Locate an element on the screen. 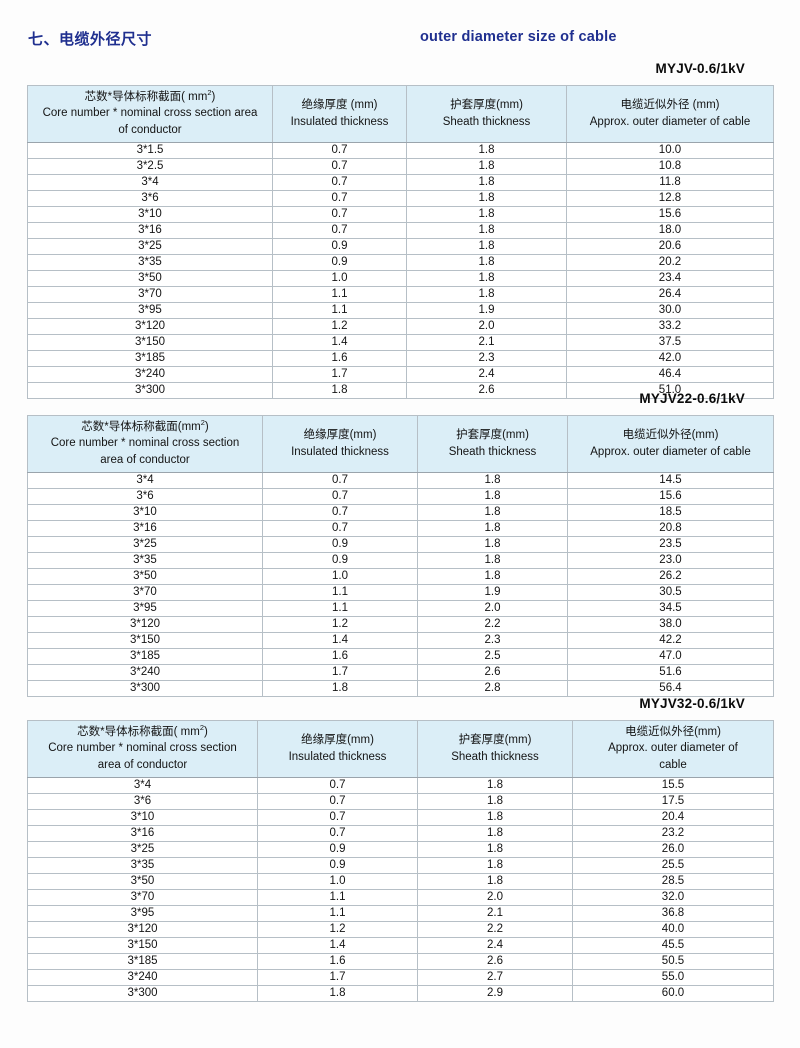 The height and width of the screenshot is (1048, 800). cell-sheath-thickness: 2.6 is located at coordinates (486, 390).